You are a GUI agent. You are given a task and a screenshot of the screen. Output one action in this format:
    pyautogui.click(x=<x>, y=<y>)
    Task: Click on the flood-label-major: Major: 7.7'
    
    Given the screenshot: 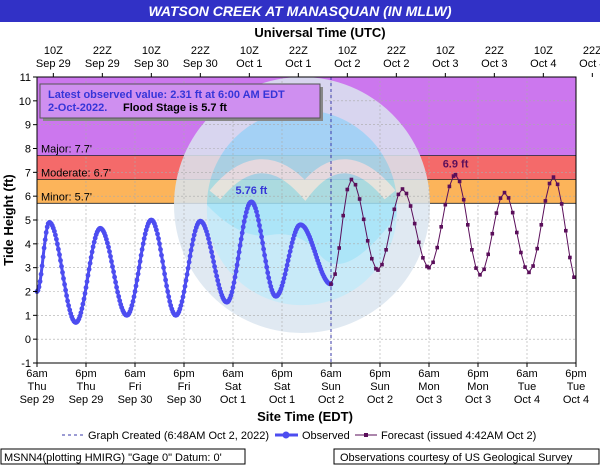 What is the action you would take?
    pyautogui.click(x=66, y=150)
    